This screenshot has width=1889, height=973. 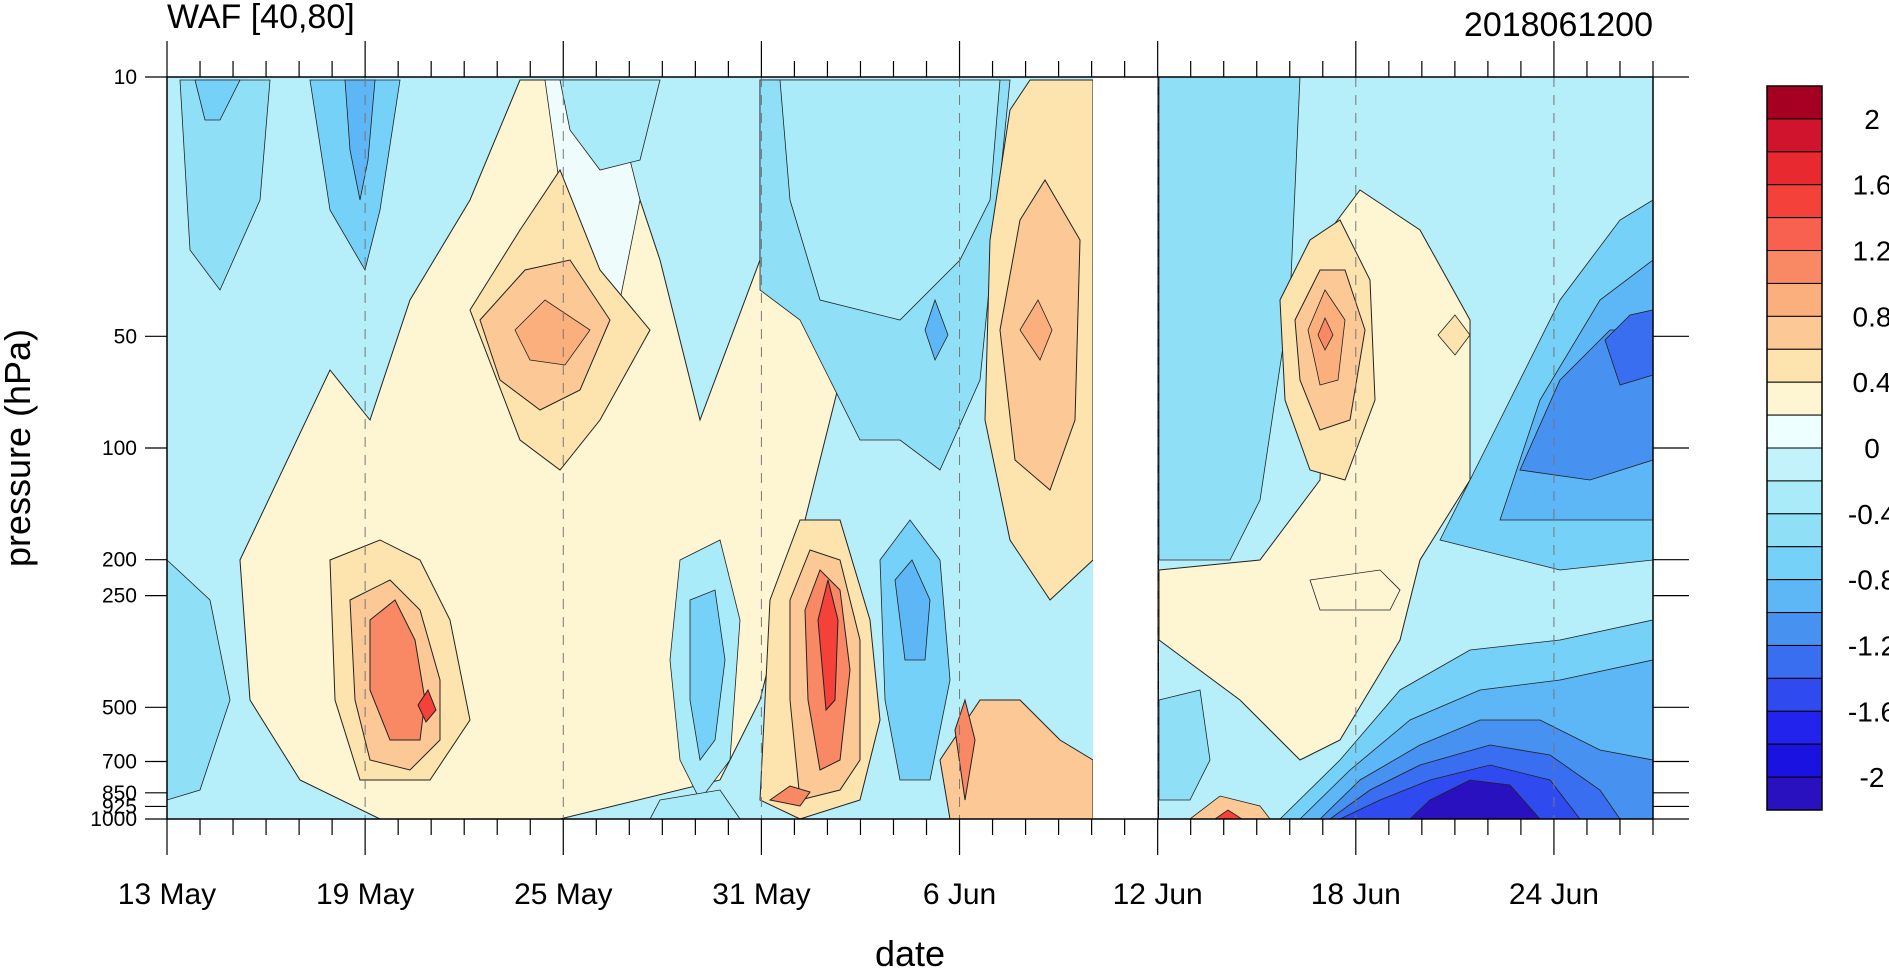 What do you see at coordinates (119, 793) in the screenshot?
I see `y-tick-label: 850` at bounding box center [119, 793].